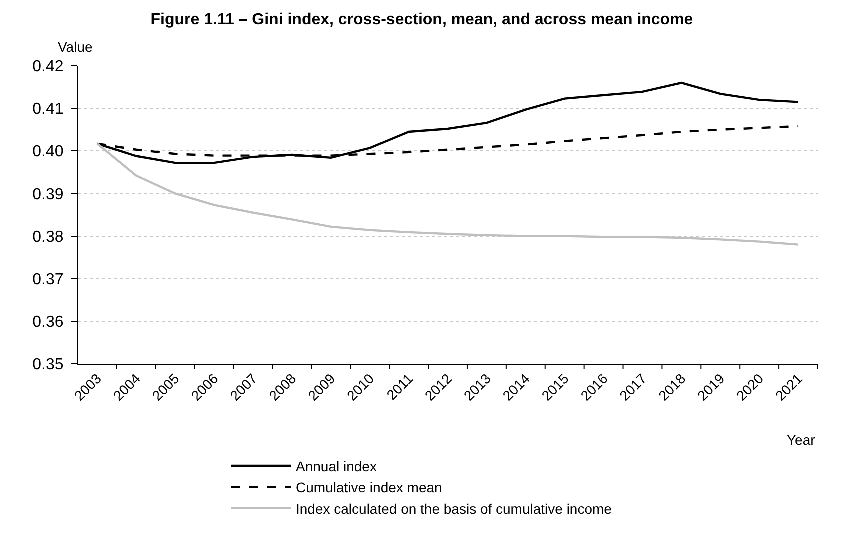 Image resolution: width=844 pixels, height=536 pixels. What do you see at coordinates (369, 488) in the screenshot?
I see `legend-label: Cumulative index mean` at bounding box center [369, 488].